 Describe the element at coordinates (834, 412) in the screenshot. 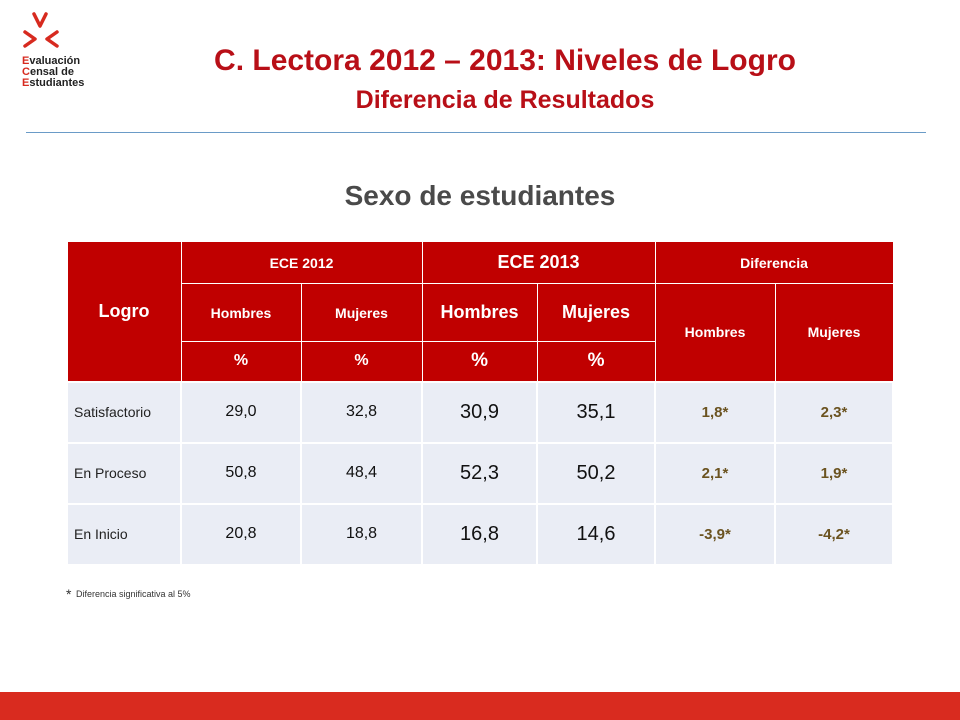

I see `cell-diff-mujeres: 2,3*` at that location.